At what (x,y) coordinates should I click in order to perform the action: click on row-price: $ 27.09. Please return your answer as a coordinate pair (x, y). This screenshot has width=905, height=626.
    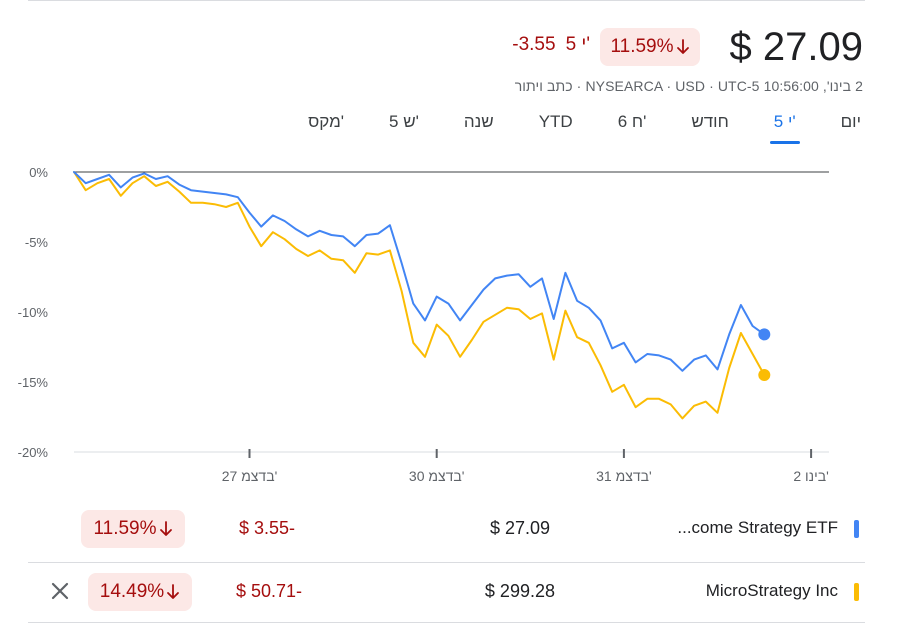
    Looking at the image, I should click on (519, 528).